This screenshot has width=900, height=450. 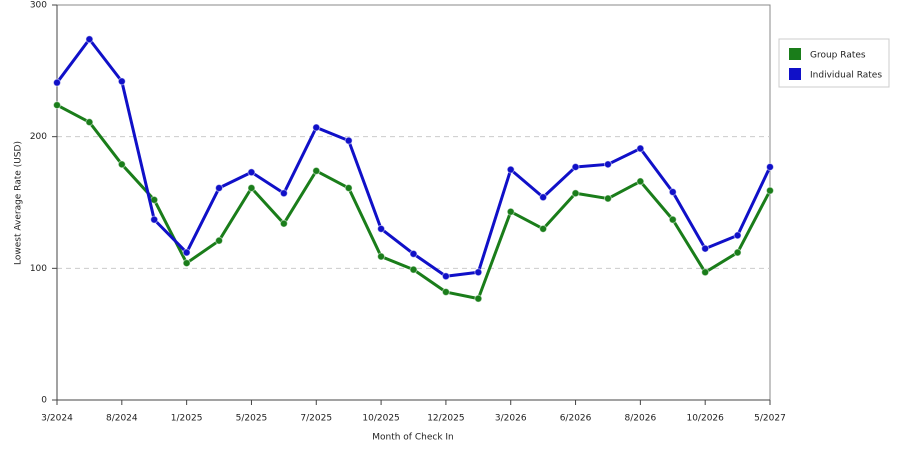 I want to click on legend-label: Group Rates, so click(x=838, y=56).